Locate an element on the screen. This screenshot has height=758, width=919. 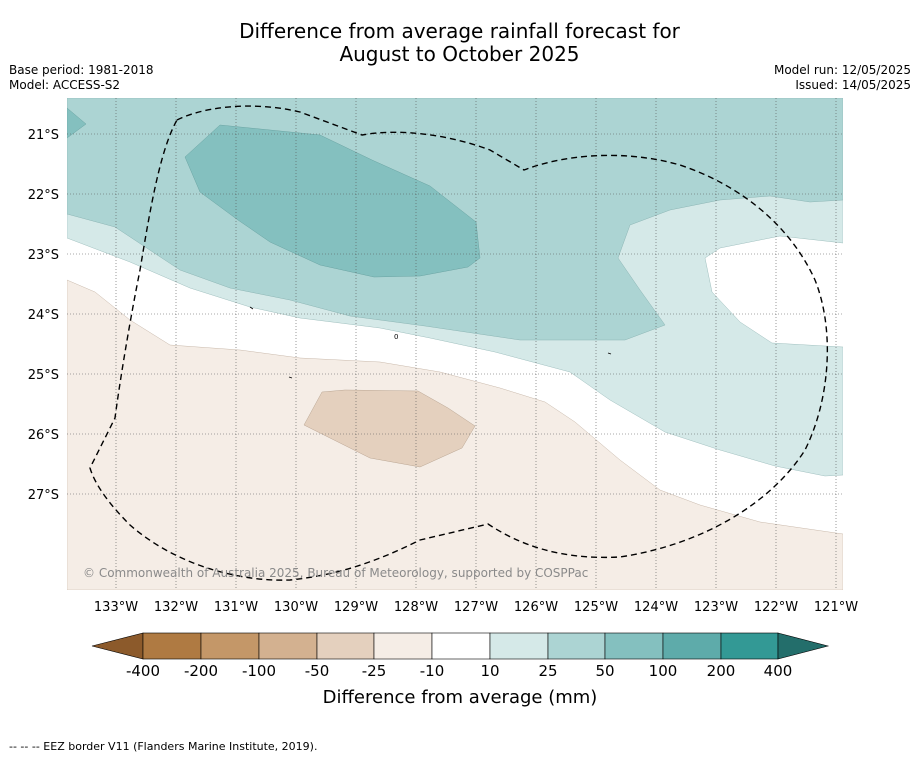
colorbar is located at coordinates (460, 646).